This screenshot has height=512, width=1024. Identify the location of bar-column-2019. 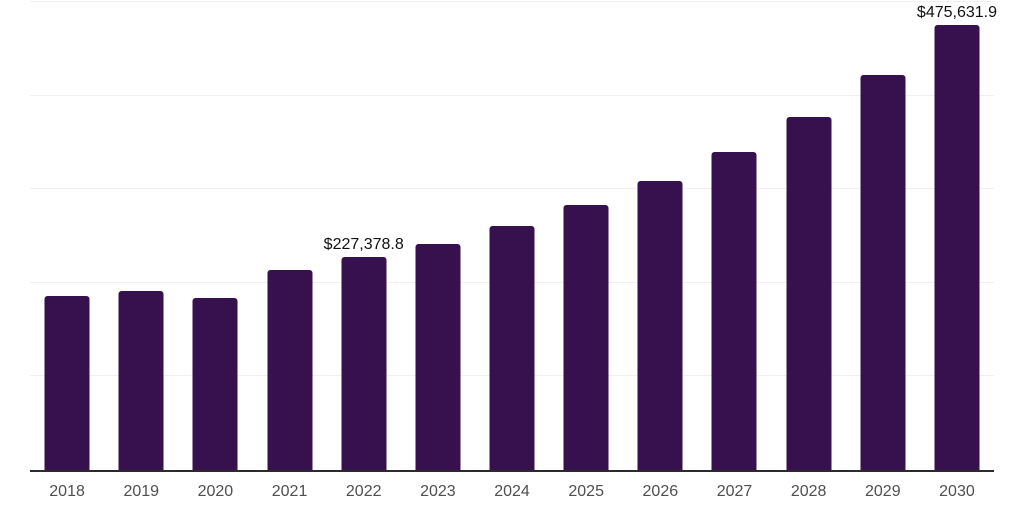
(141, 236).